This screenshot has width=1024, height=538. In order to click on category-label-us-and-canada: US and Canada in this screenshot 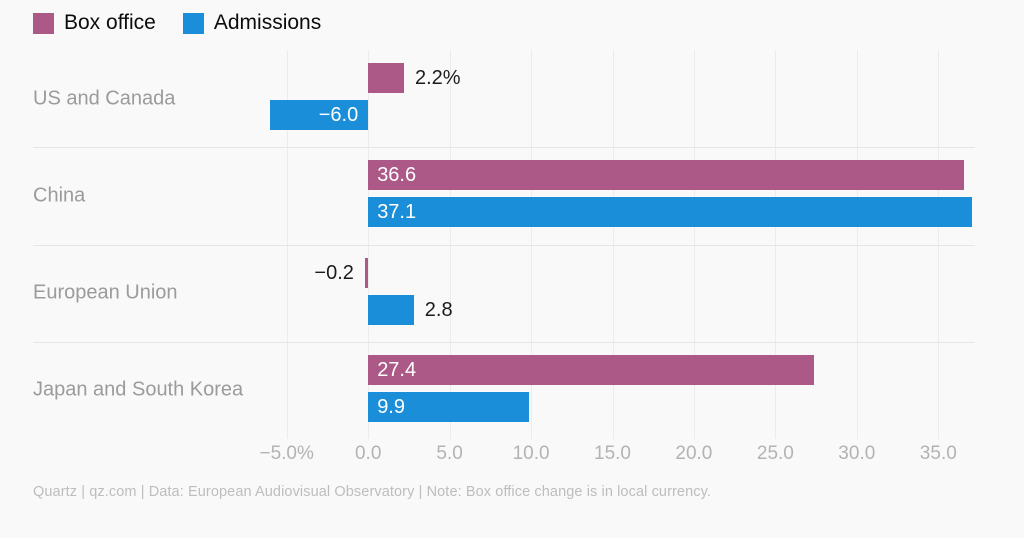, I will do `click(104, 98)`.